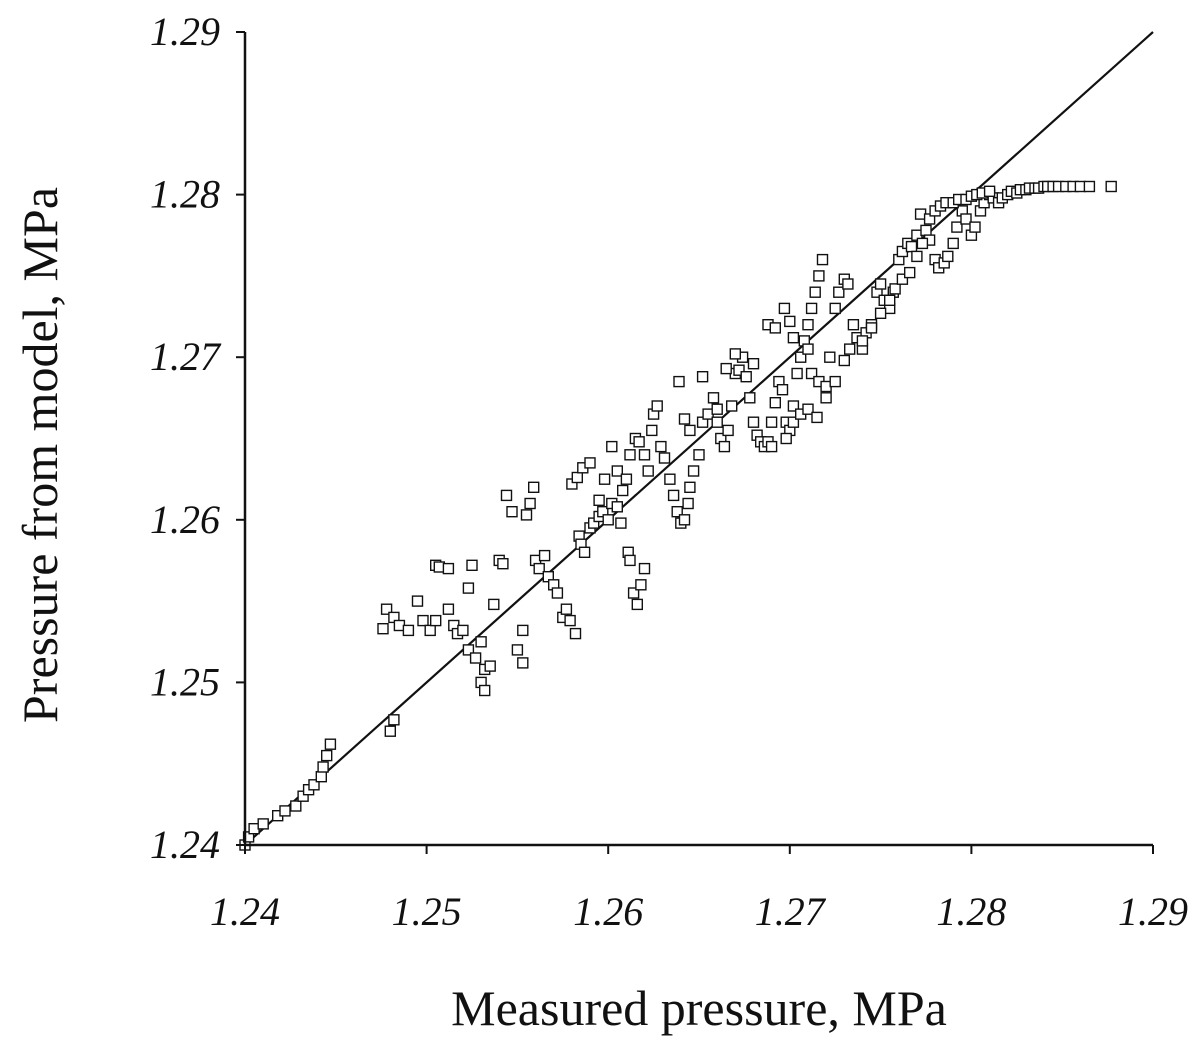 The height and width of the screenshot is (1041, 1194). I want to click on x-axis-title: Measured pressure, MPa, so click(699, 1008).